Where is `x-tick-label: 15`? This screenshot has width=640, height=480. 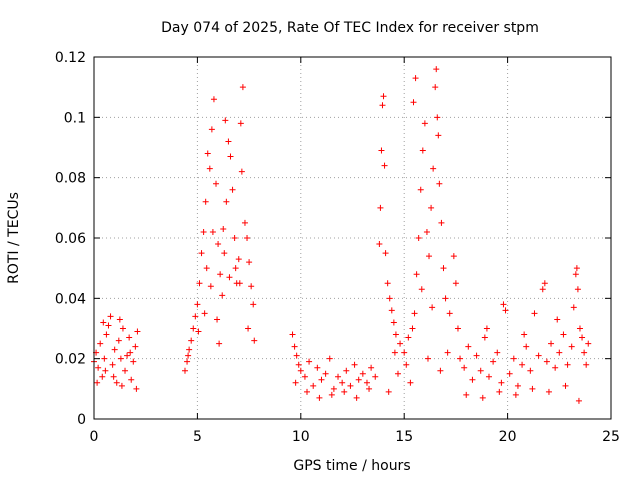 x-tick-label: 15 is located at coordinates (404, 437).